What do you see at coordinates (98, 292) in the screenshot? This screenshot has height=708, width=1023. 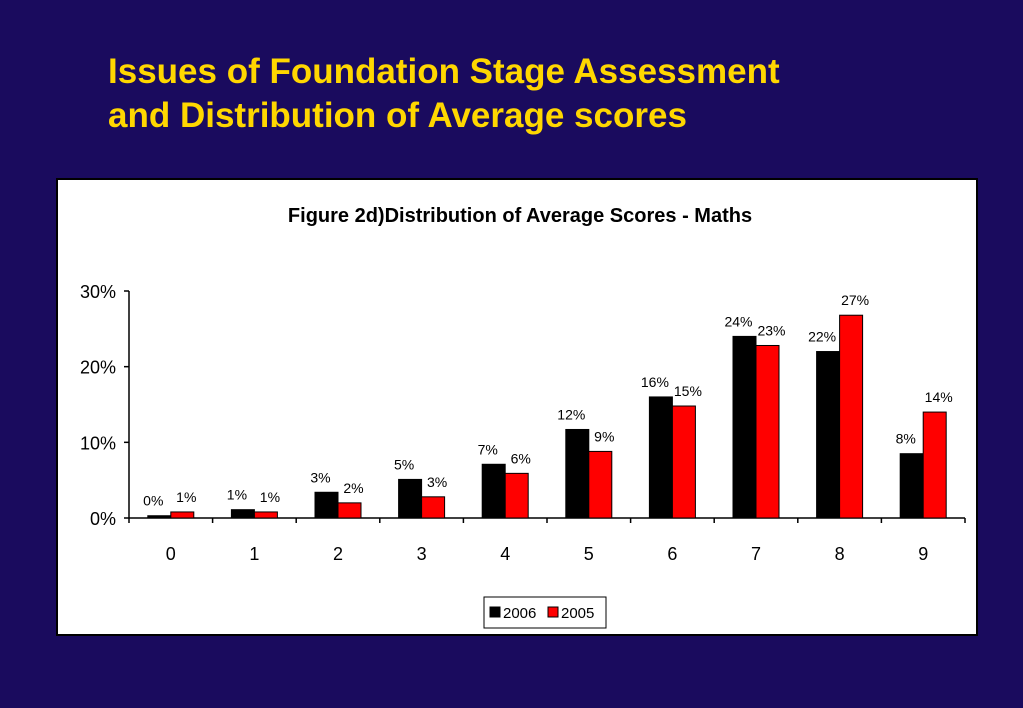 I see `y-tick-label: 30%` at bounding box center [98, 292].